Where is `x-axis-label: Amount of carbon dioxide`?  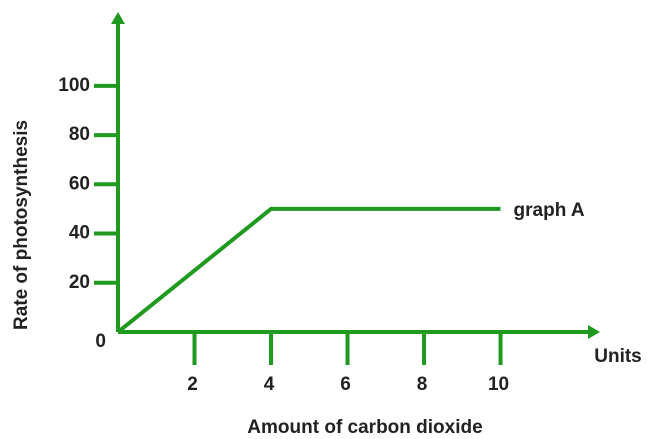 x-axis-label: Amount of carbon dioxide is located at coordinates (364, 427).